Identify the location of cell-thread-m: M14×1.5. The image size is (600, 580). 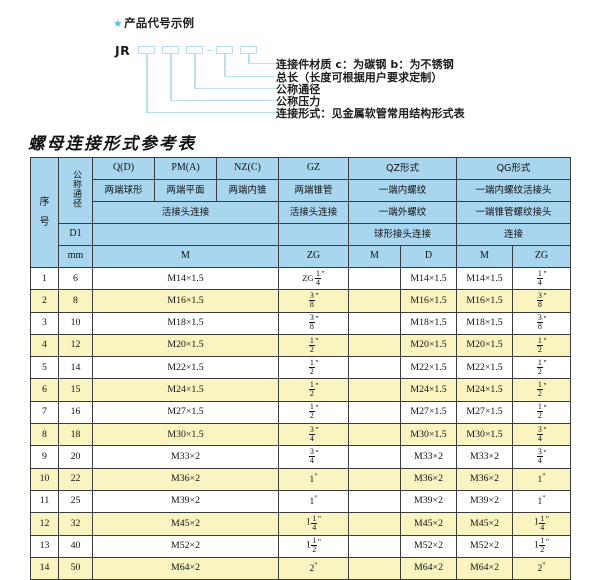
(185, 278).